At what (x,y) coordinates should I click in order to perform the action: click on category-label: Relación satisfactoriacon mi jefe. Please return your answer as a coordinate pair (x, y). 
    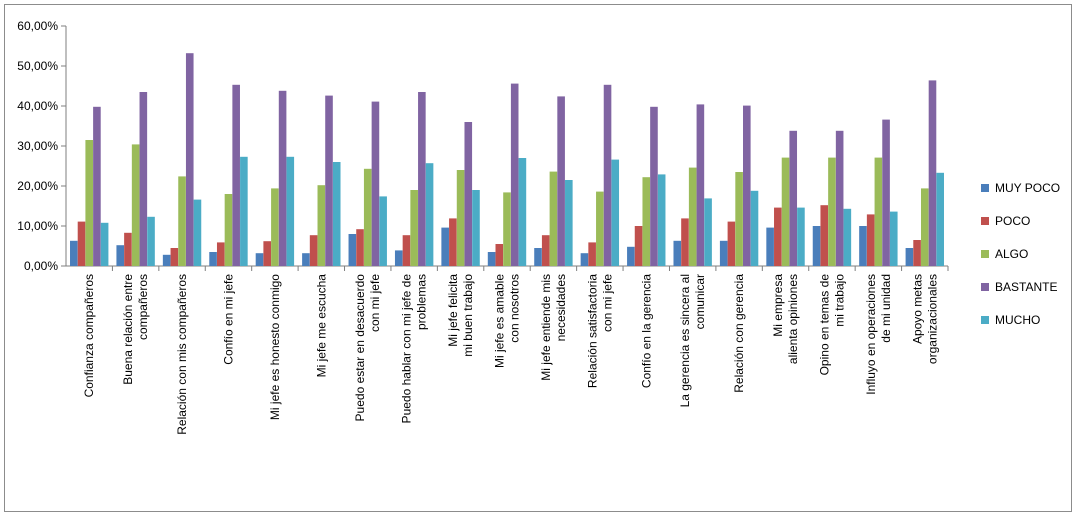
    Looking at the image, I should click on (599, 331).